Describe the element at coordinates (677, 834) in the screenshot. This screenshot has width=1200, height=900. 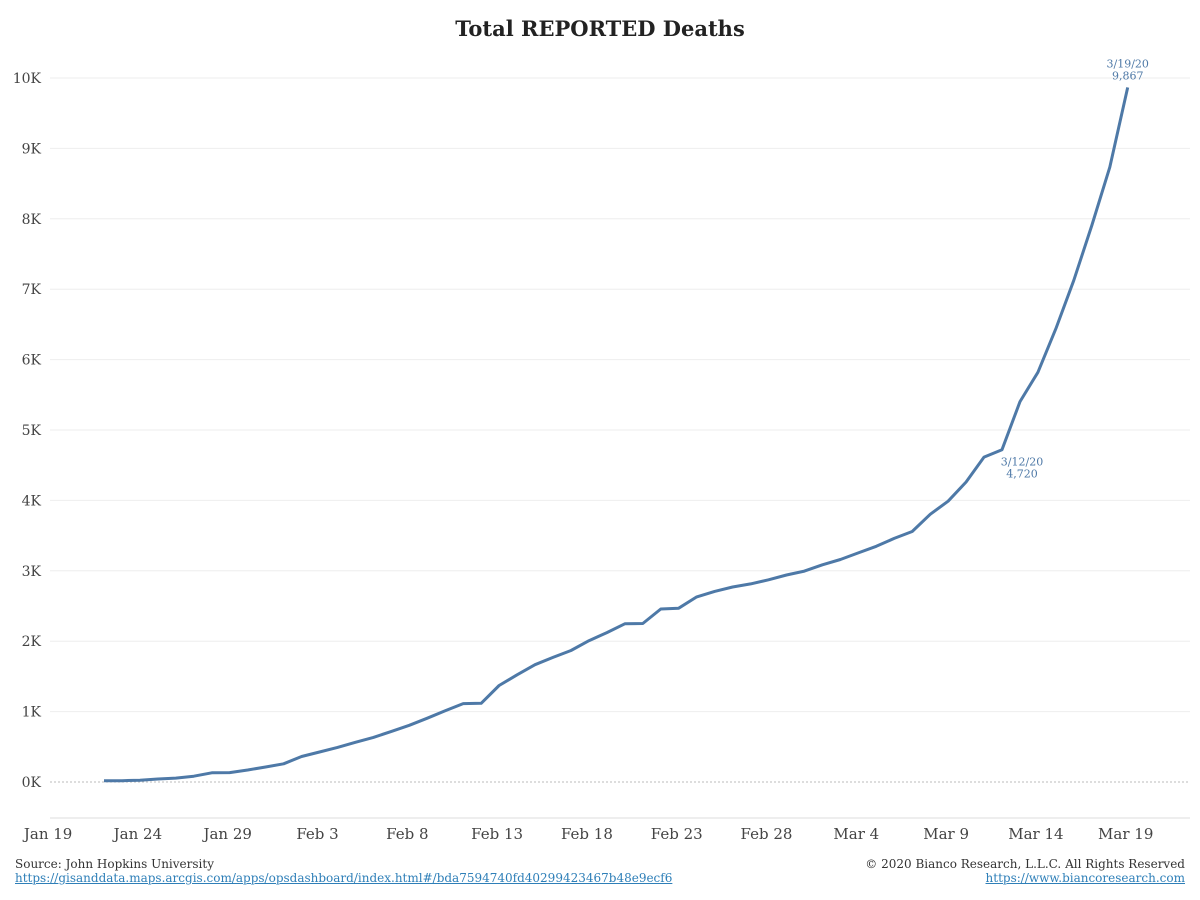
I see `x-tick-label: Feb 23` at that location.